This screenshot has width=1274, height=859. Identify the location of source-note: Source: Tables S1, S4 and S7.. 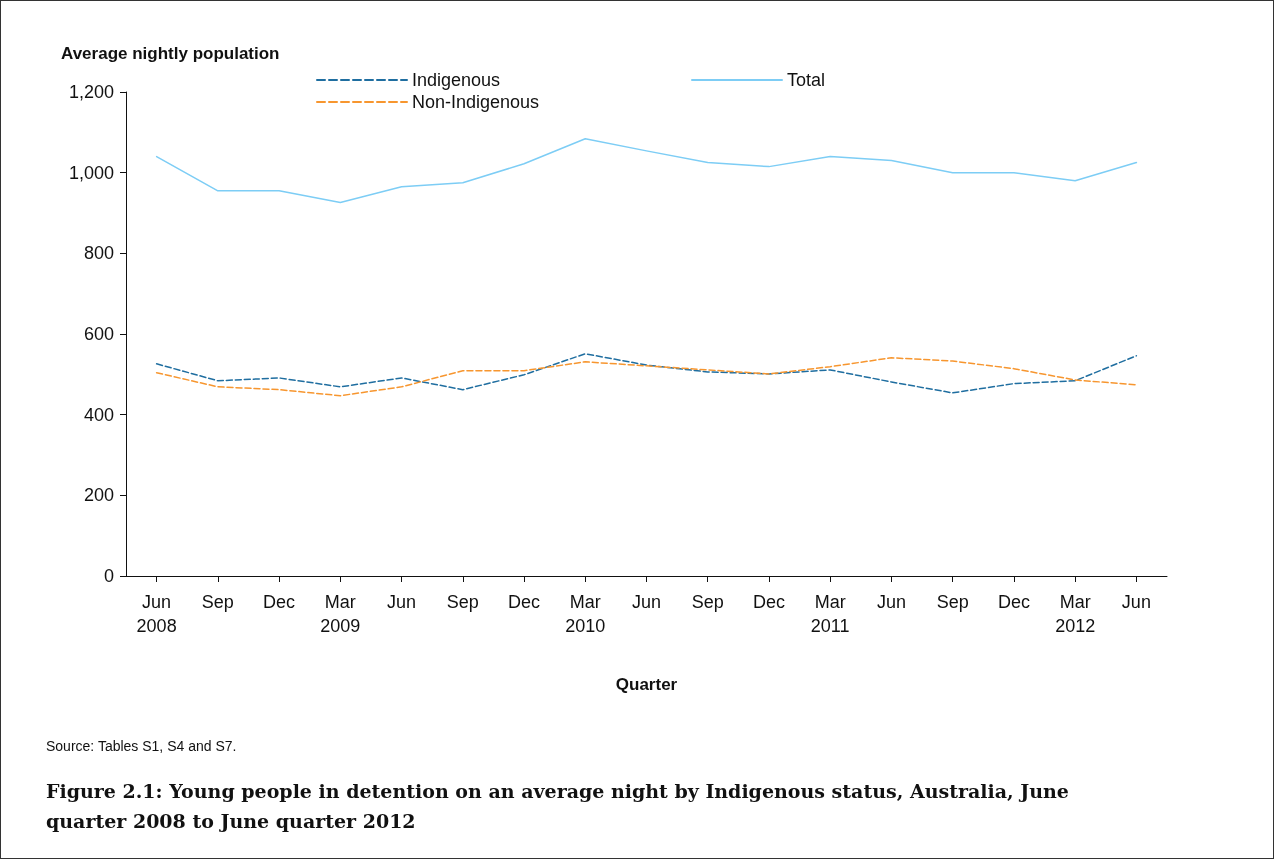
(141, 746).